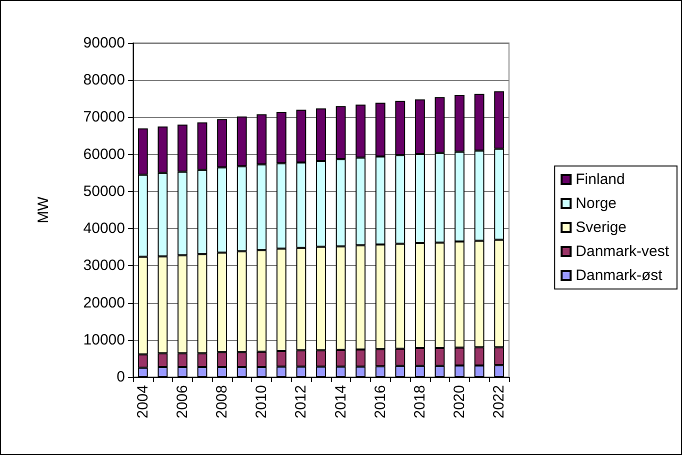 The image size is (682, 455). What do you see at coordinates (104, 154) in the screenshot?
I see `y-tick-label: 60000` at bounding box center [104, 154].